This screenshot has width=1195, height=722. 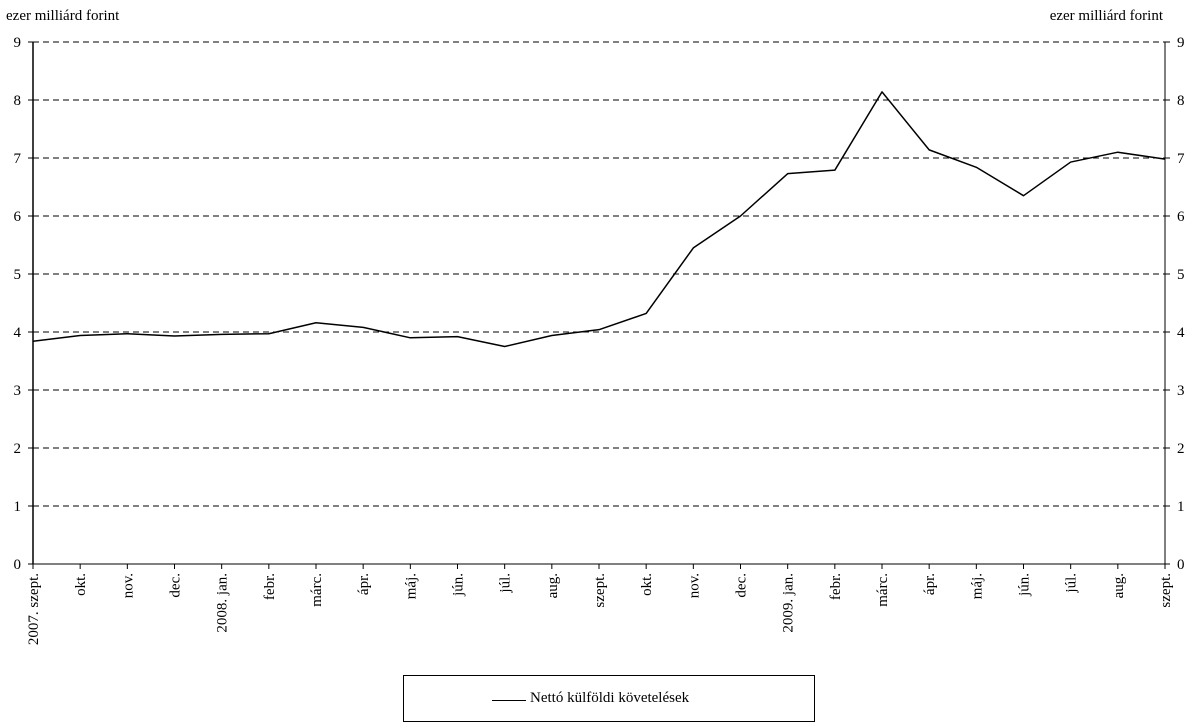 What do you see at coordinates (789, 603) in the screenshot?
I see `x-tick-label: 2009. jan.` at bounding box center [789, 603].